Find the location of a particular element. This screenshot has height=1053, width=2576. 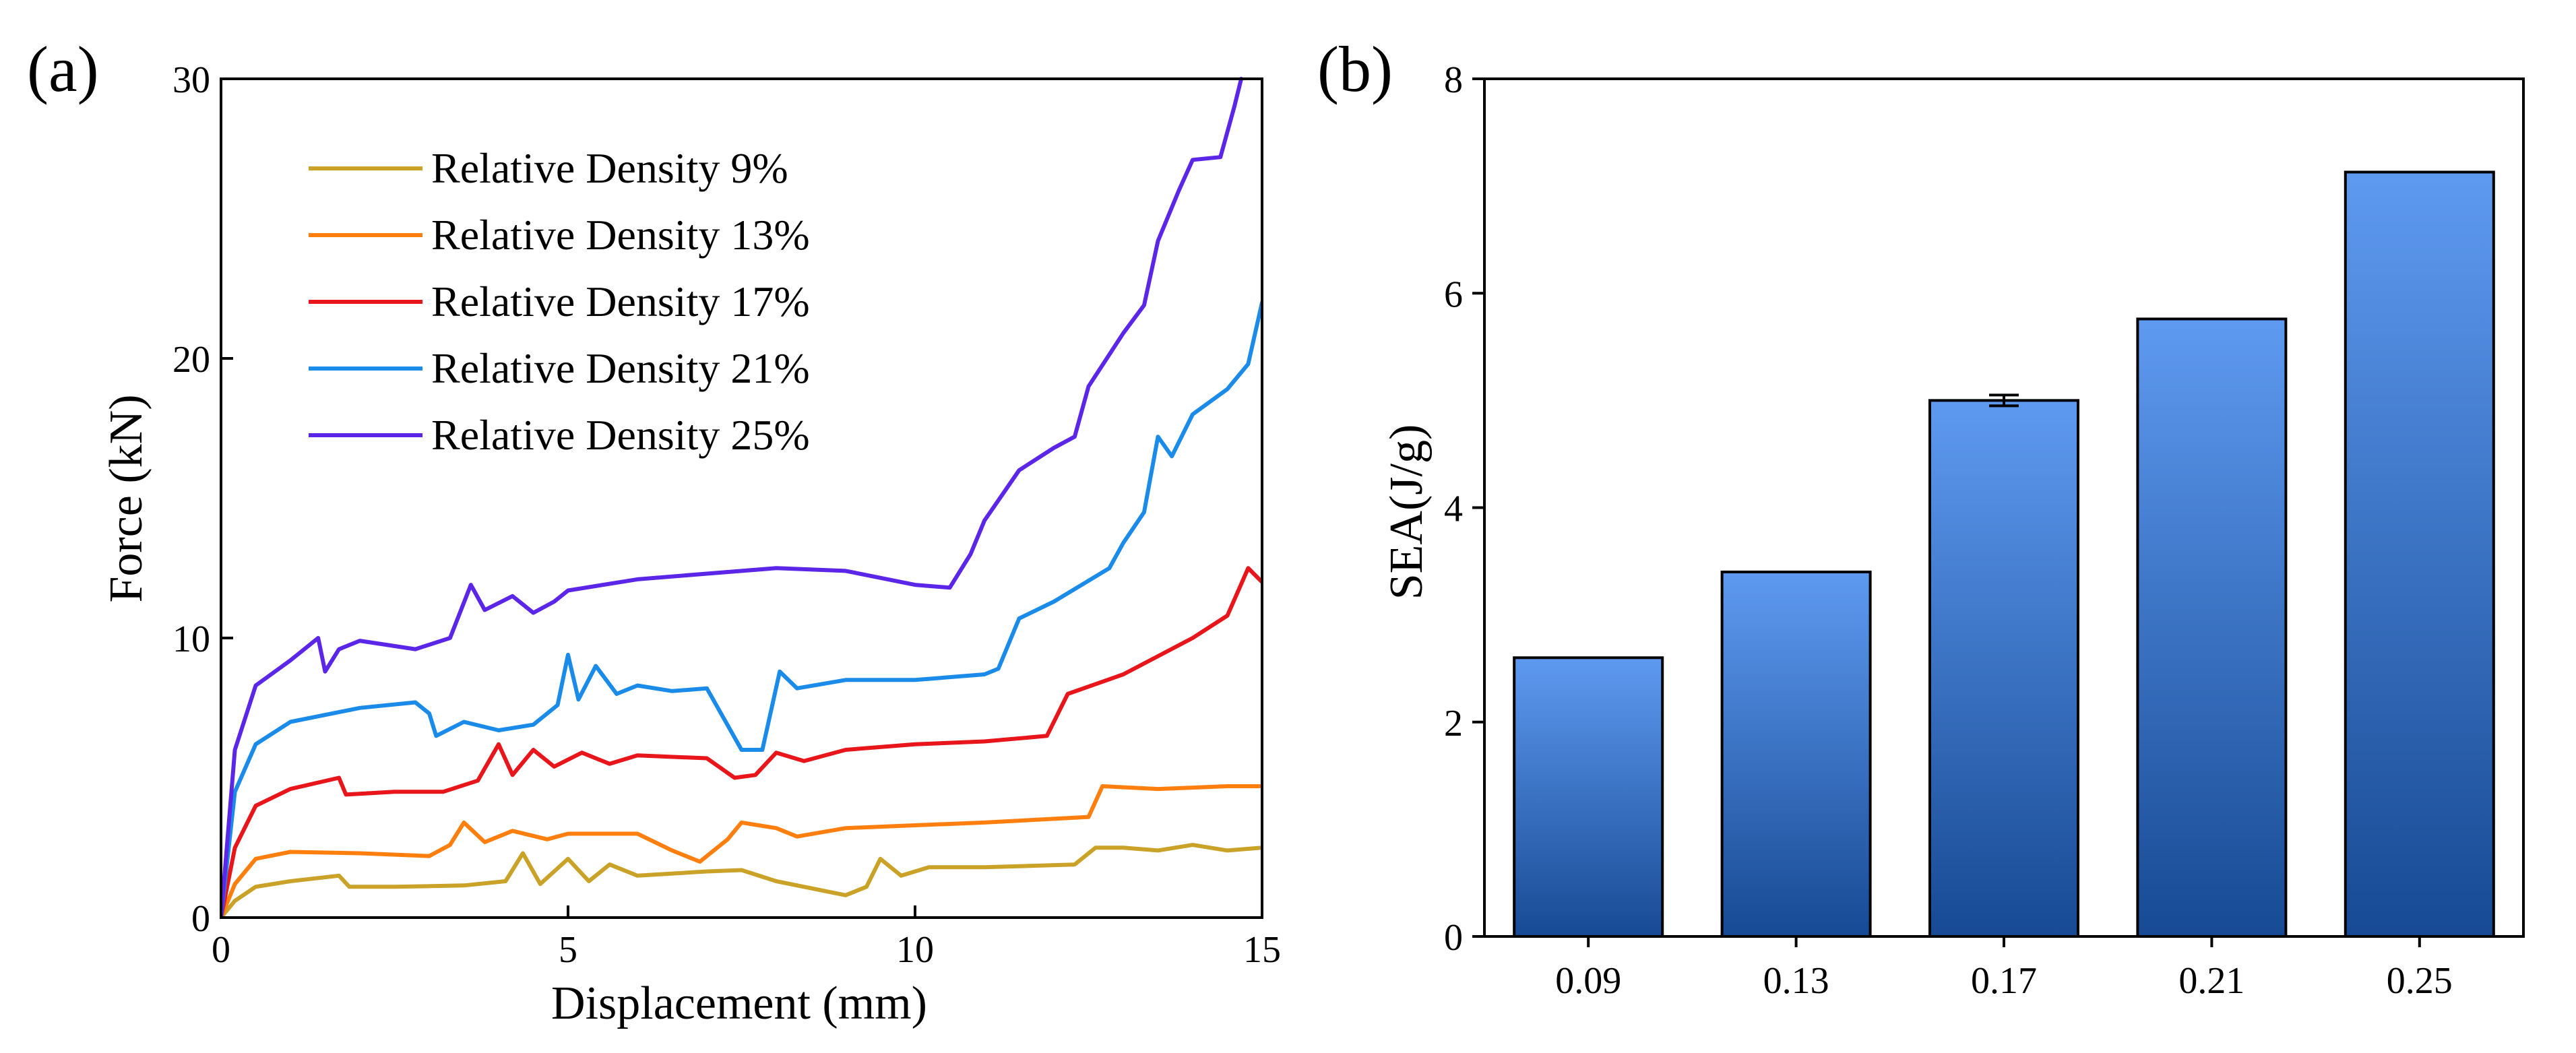

panel-b-label: (b) is located at coordinates (1355, 69).